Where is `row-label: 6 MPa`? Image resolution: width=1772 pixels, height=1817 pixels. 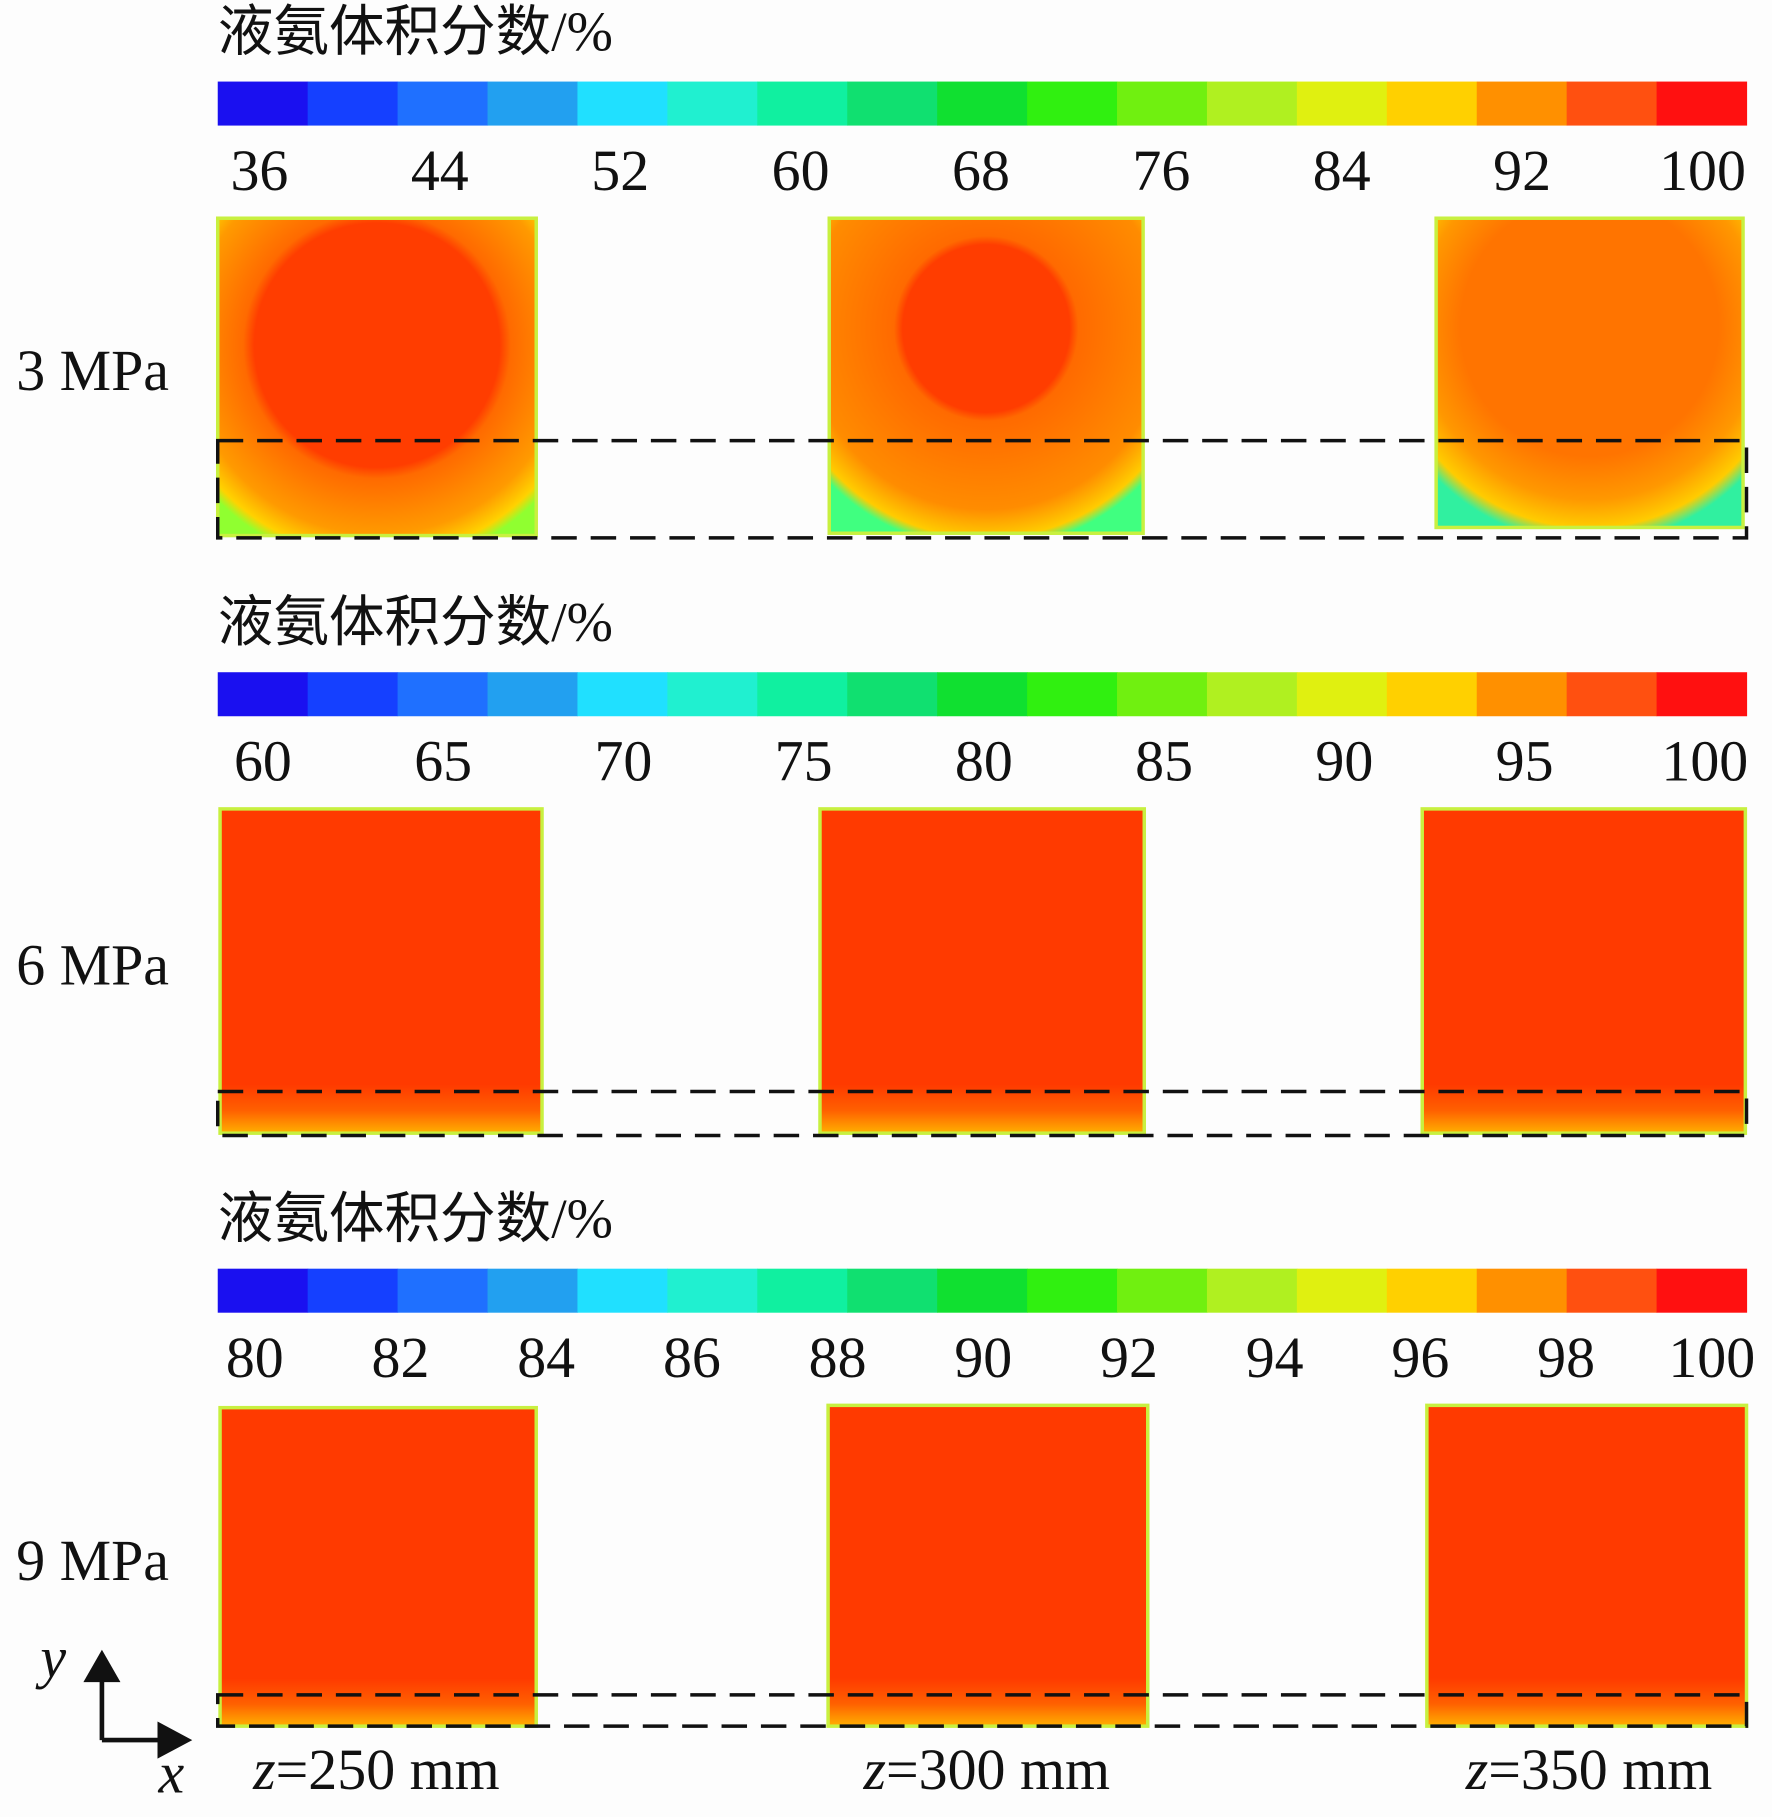 row-label: 6 MPa is located at coordinates (92, 964).